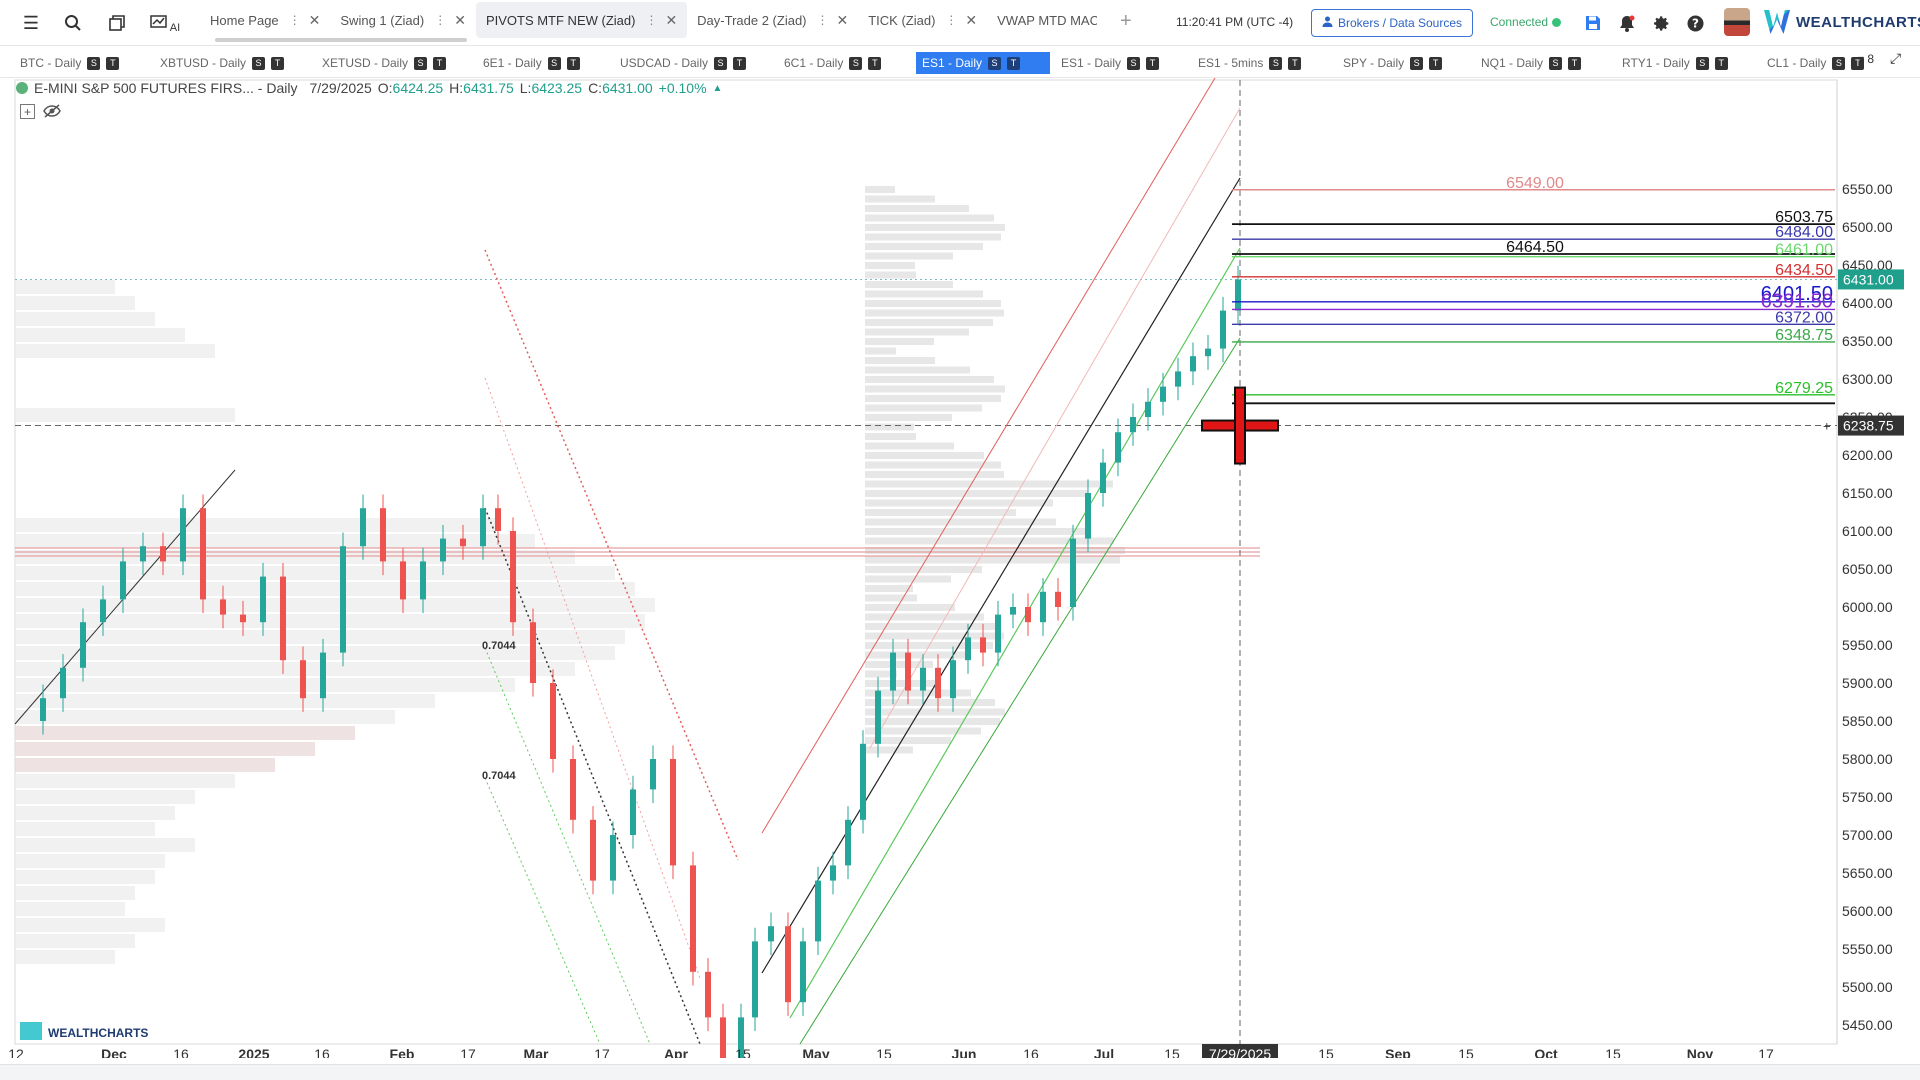 This screenshot has width=1920, height=1080. Describe the element at coordinates (683, 63) in the screenshot. I see `symbol-tab-4: USDCAD - Daily S T` at that location.